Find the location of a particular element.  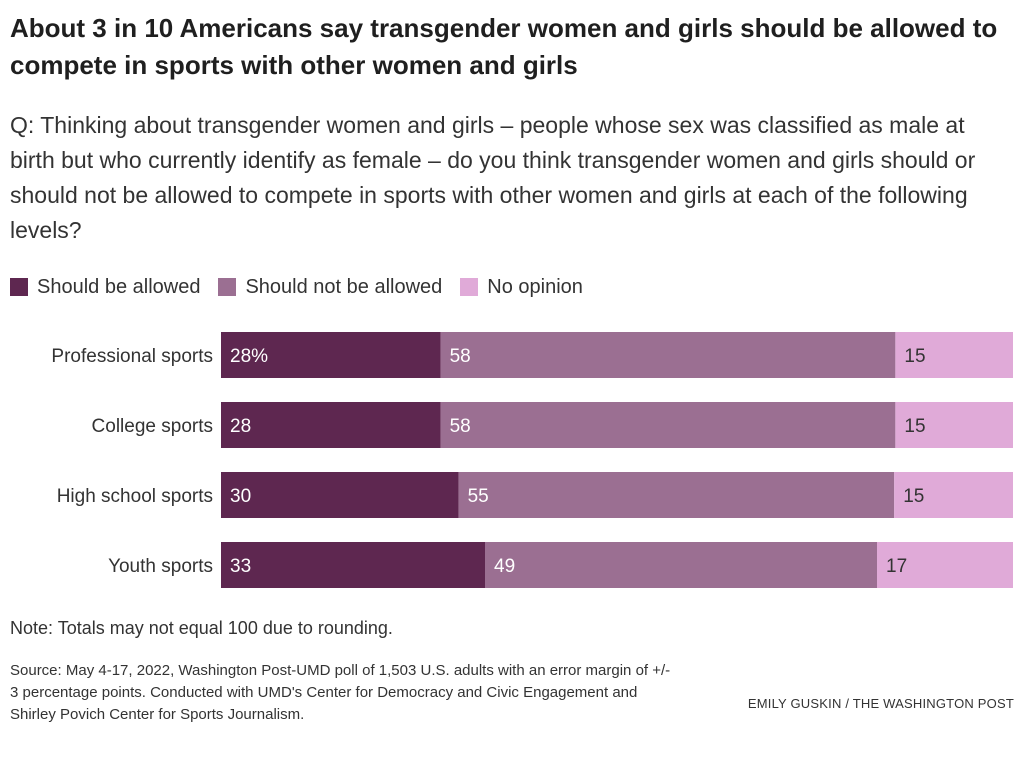

category-label-high-school-sports: High school sports is located at coordinates (135, 496).